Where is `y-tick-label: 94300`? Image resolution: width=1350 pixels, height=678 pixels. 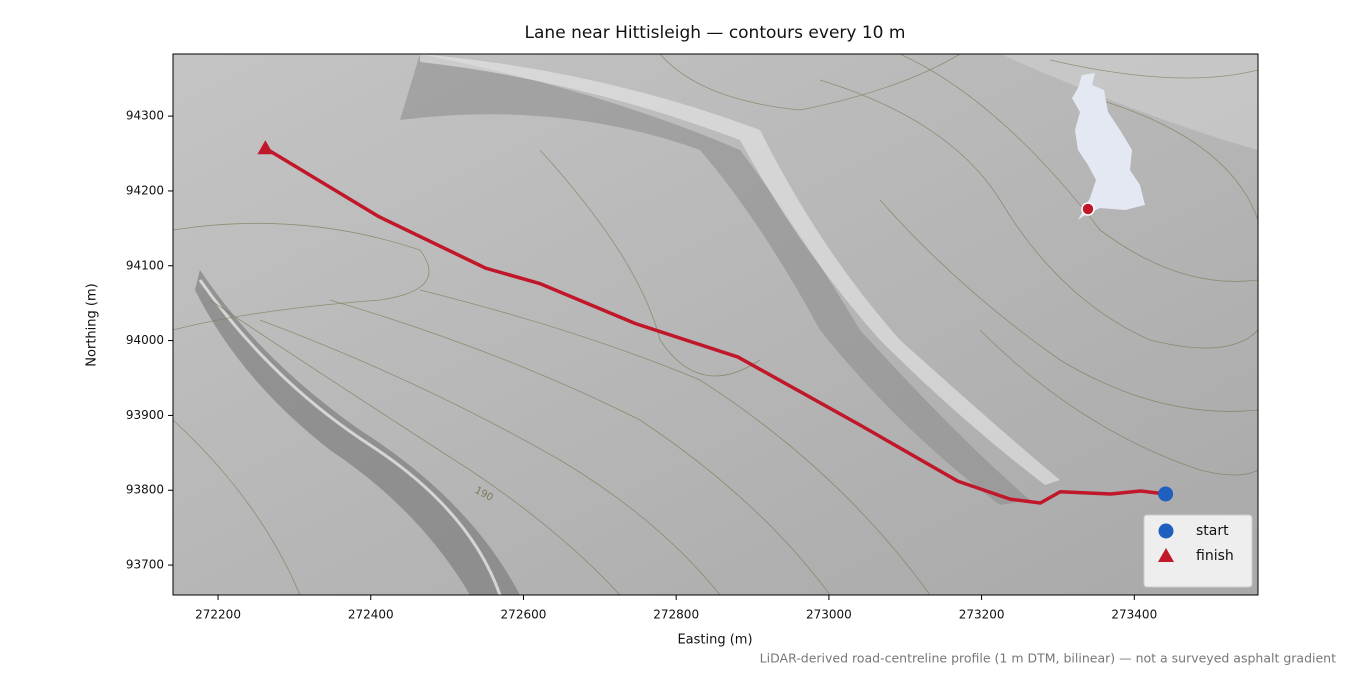 y-tick-label: 94300 is located at coordinates (145, 116).